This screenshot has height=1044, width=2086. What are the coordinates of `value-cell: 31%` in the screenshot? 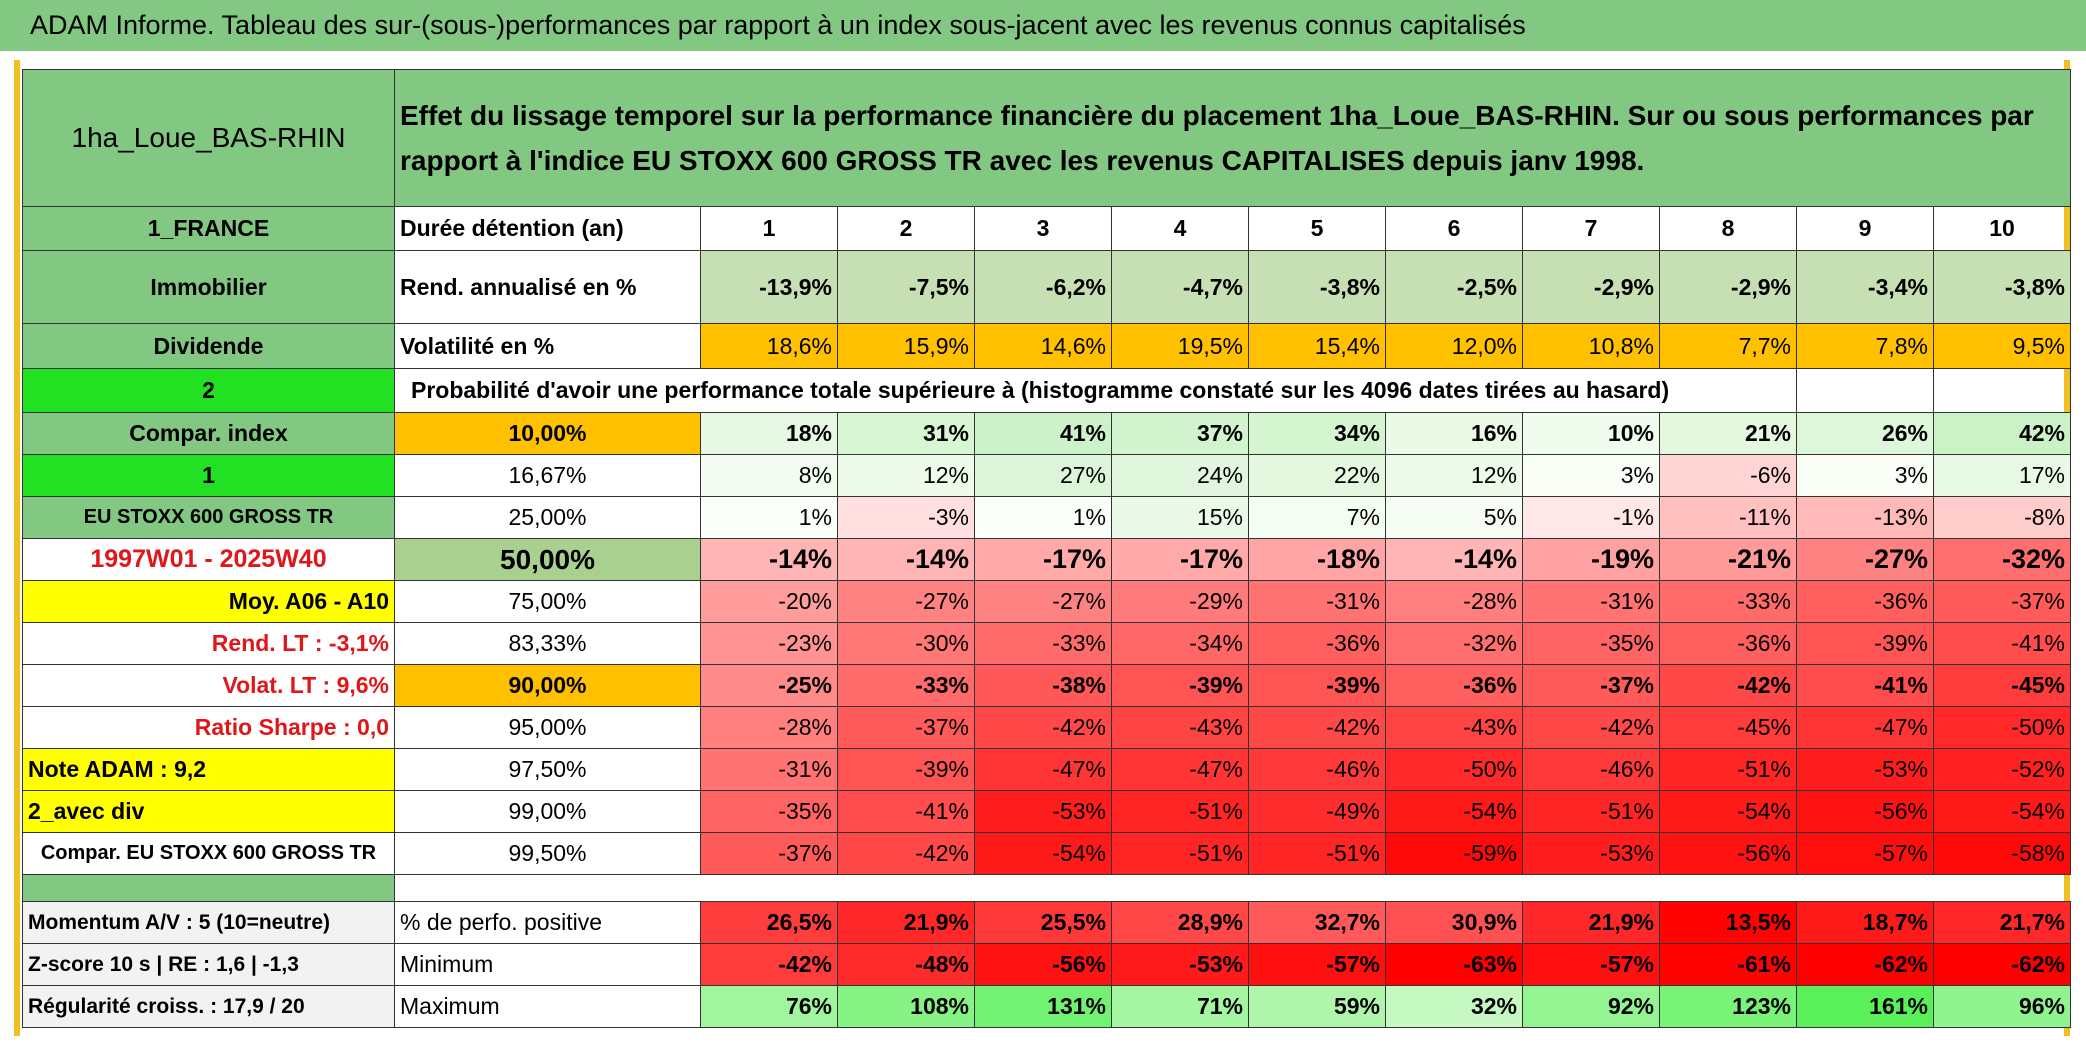 It's located at (906, 433).